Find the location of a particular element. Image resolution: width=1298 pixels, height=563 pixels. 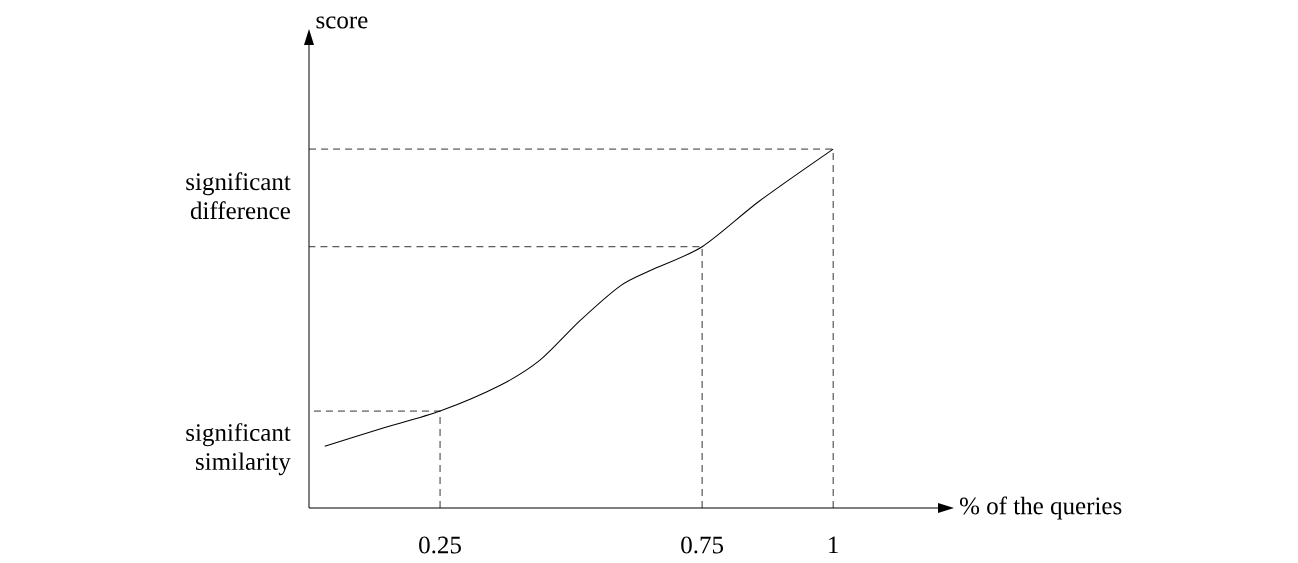

y-axis-title: score is located at coordinates (342, 22).